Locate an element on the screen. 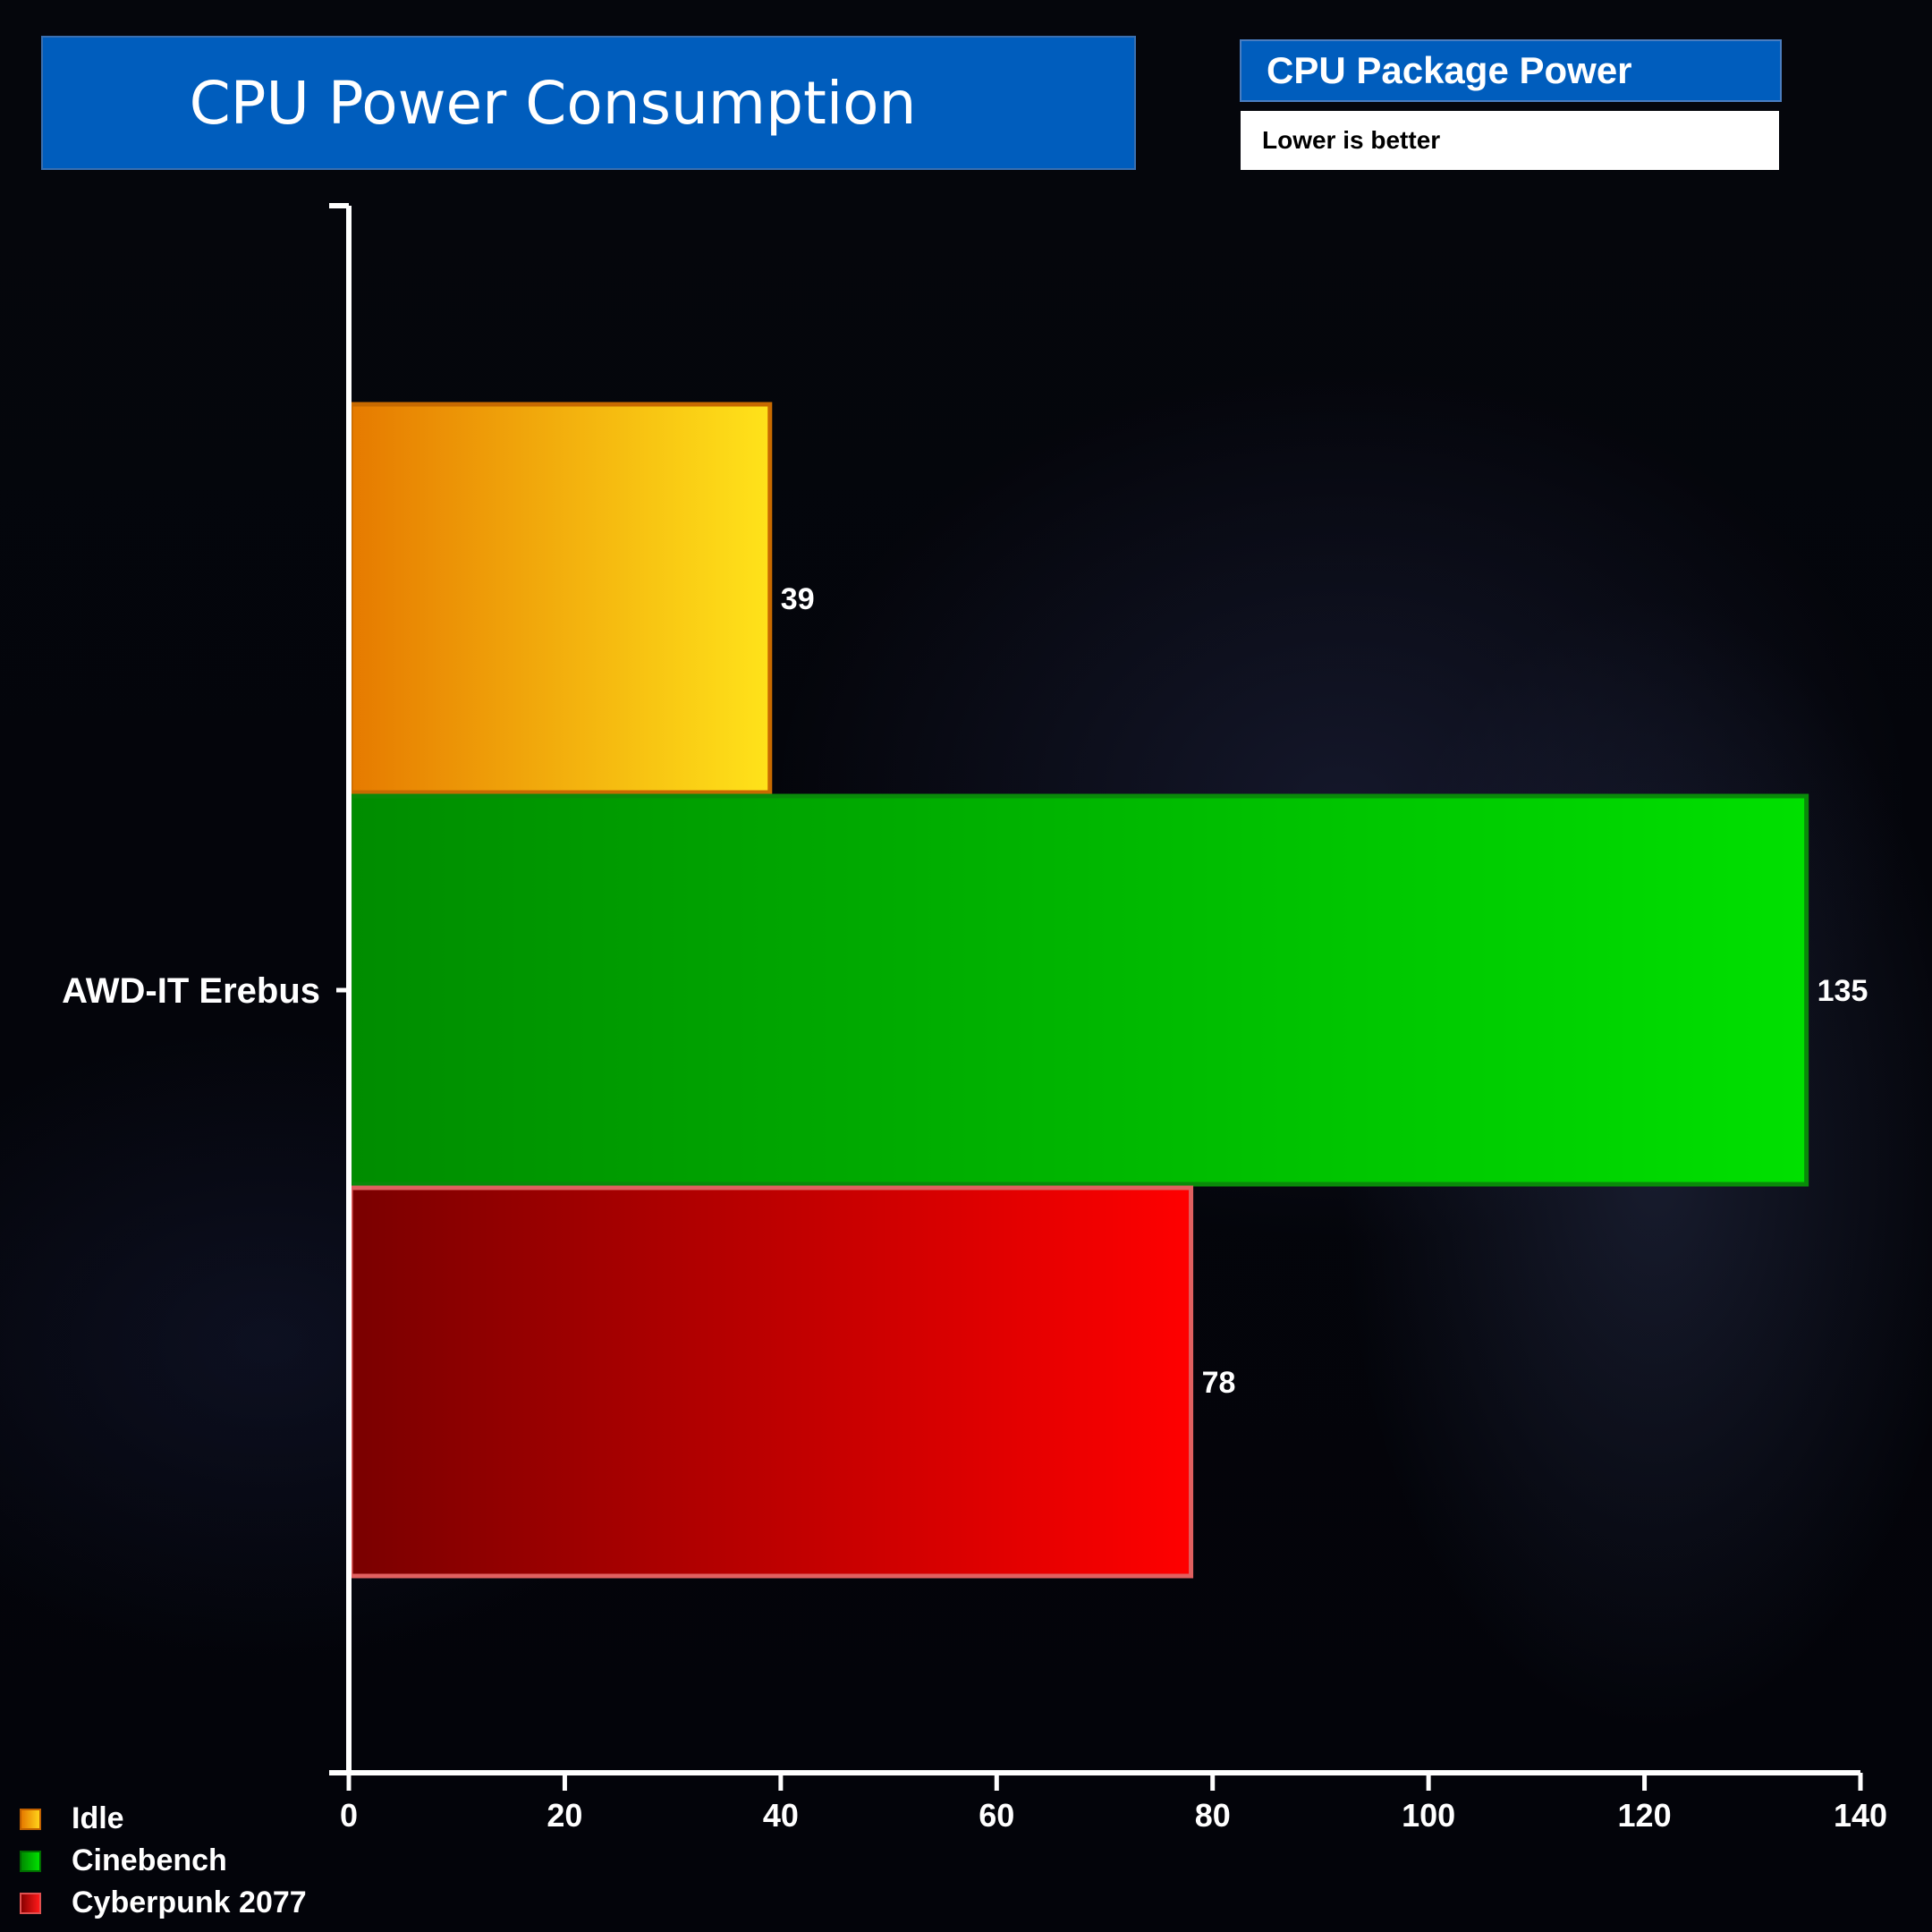 The image size is (1932, 1932). legend-item-cinebench: Cinebench is located at coordinates (163, 1861).